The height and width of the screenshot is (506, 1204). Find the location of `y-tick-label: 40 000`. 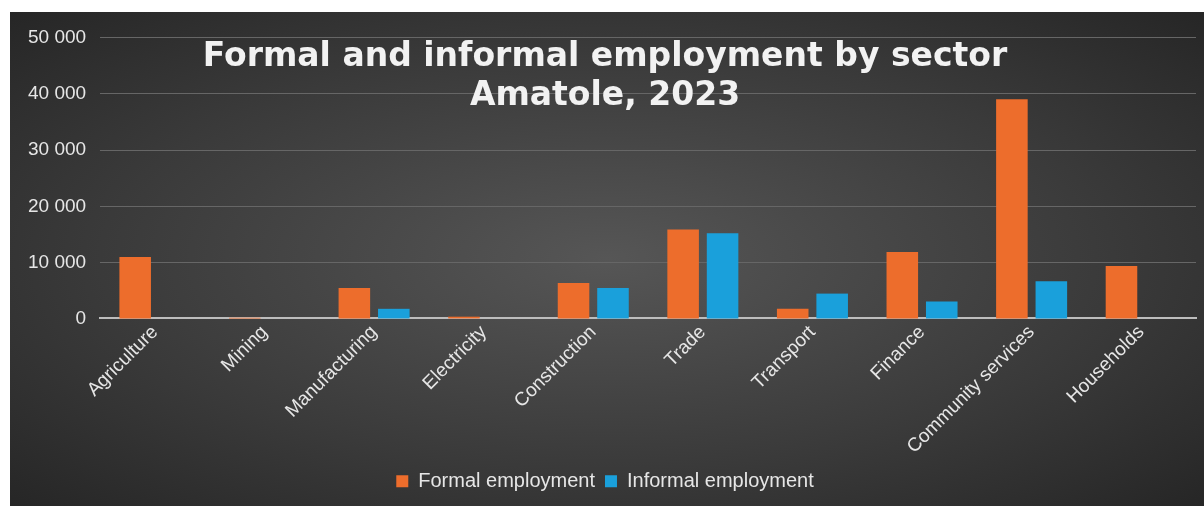

y-tick-label: 40 000 is located at coordinates (57, 92).